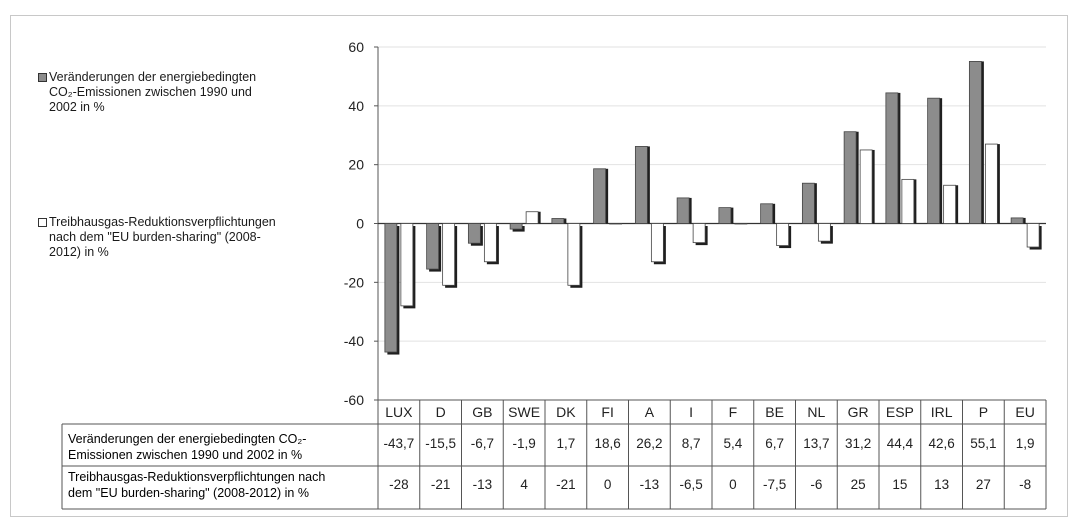  I want to click on table-cell-co2: 42,6, so click(941, 443).